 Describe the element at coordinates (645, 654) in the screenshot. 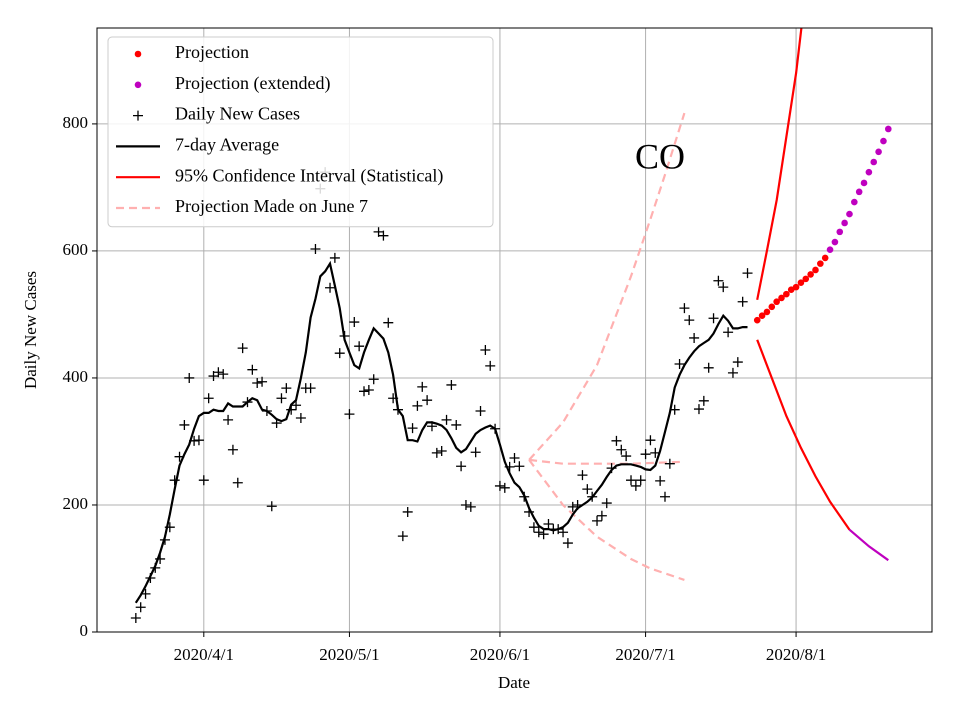

I see `x-tick-label: 2020/7/1` at that location.